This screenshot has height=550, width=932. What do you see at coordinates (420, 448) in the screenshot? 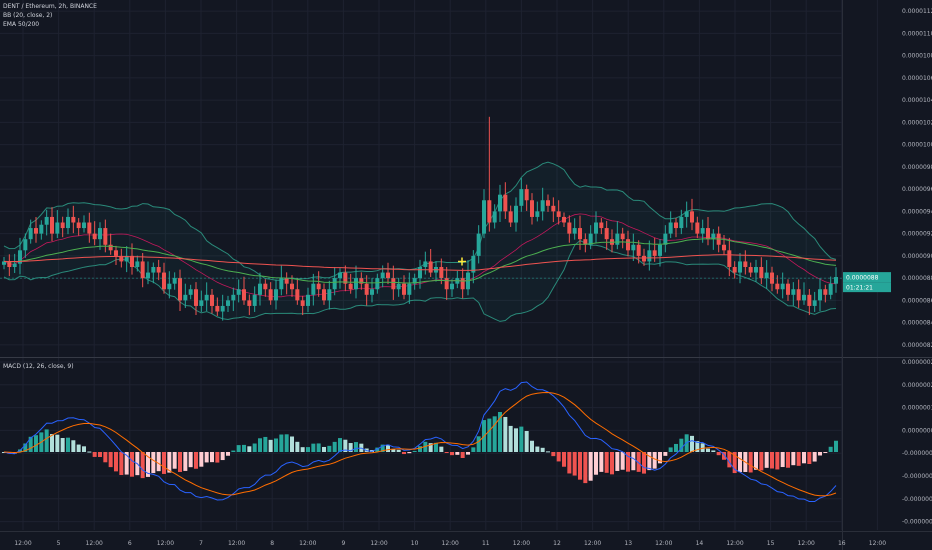
I see `macd-histogram` at bounding box center [420, 448].